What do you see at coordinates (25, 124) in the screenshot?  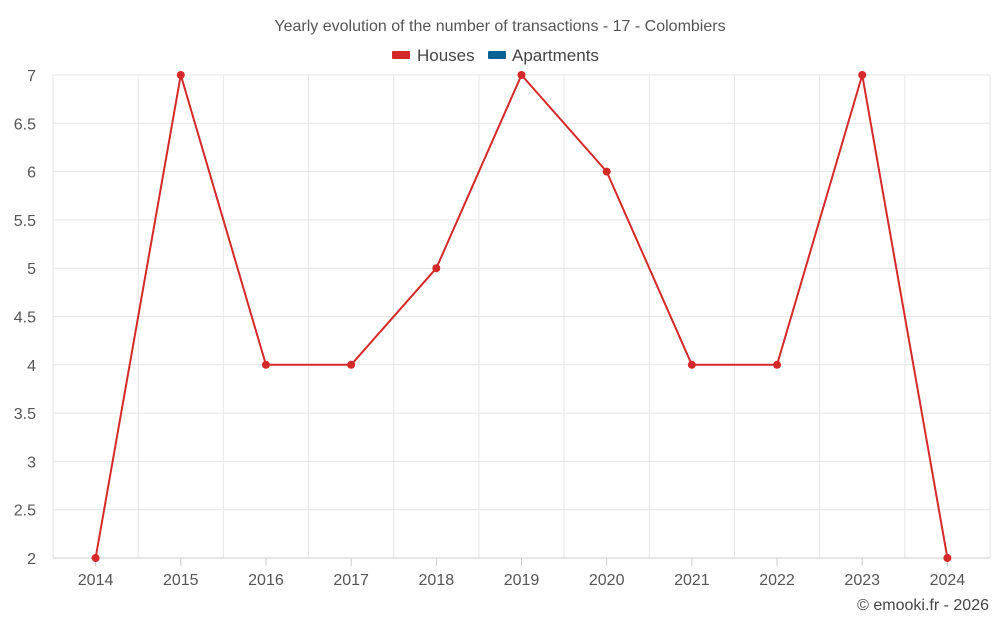 I see `y-tick-label: 6.5` at bounding box center [25, 124].